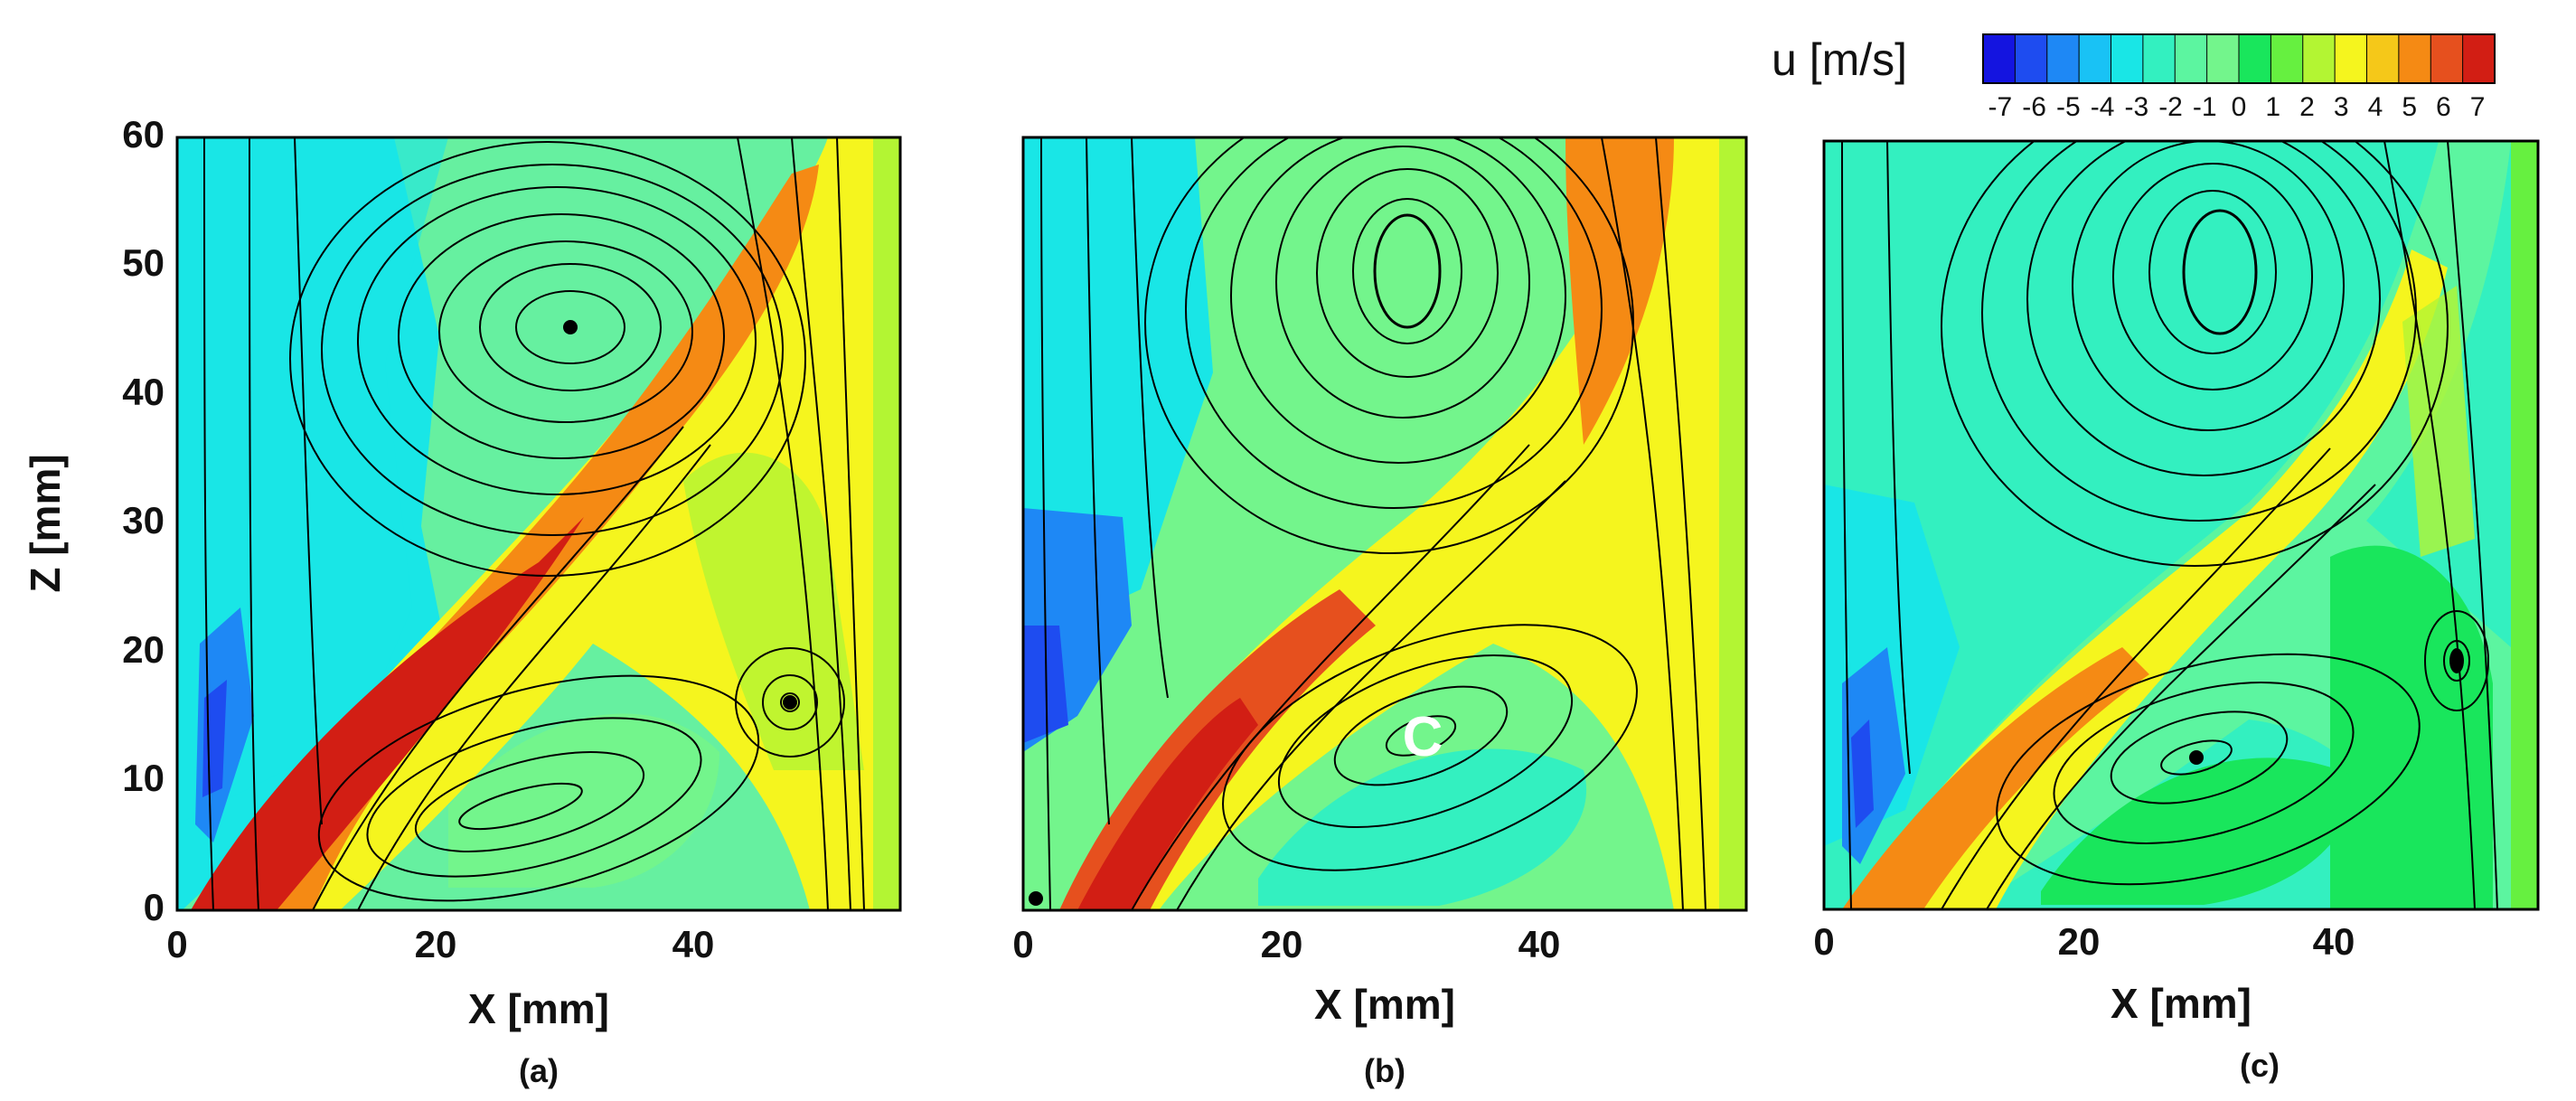  I want to click on panel-a-y-ticks: 0 10 20 30 40 50 60, so click(143, 520).